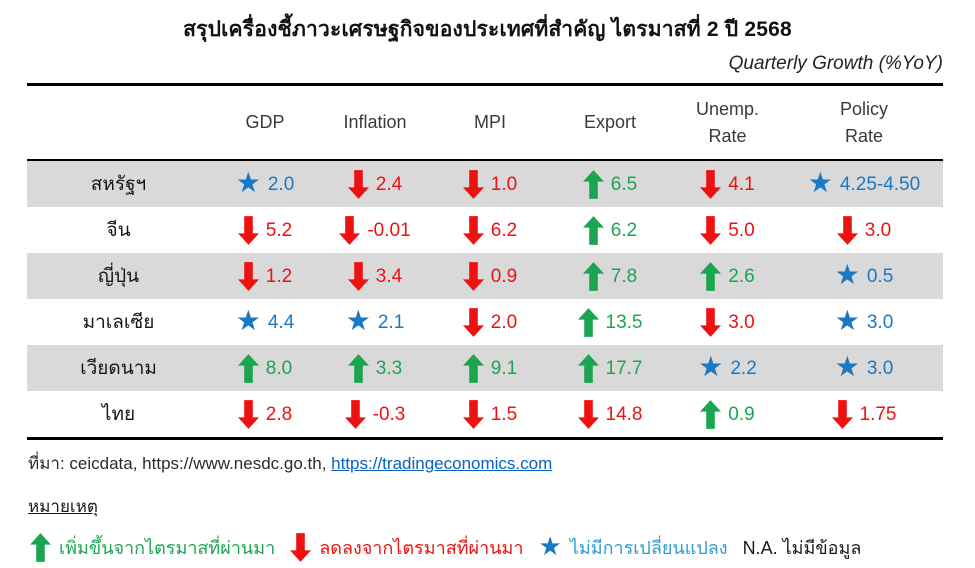 This screenshot has width=975, height=568. I want to click on indicator-cell: 4.1, so click(727, 184).